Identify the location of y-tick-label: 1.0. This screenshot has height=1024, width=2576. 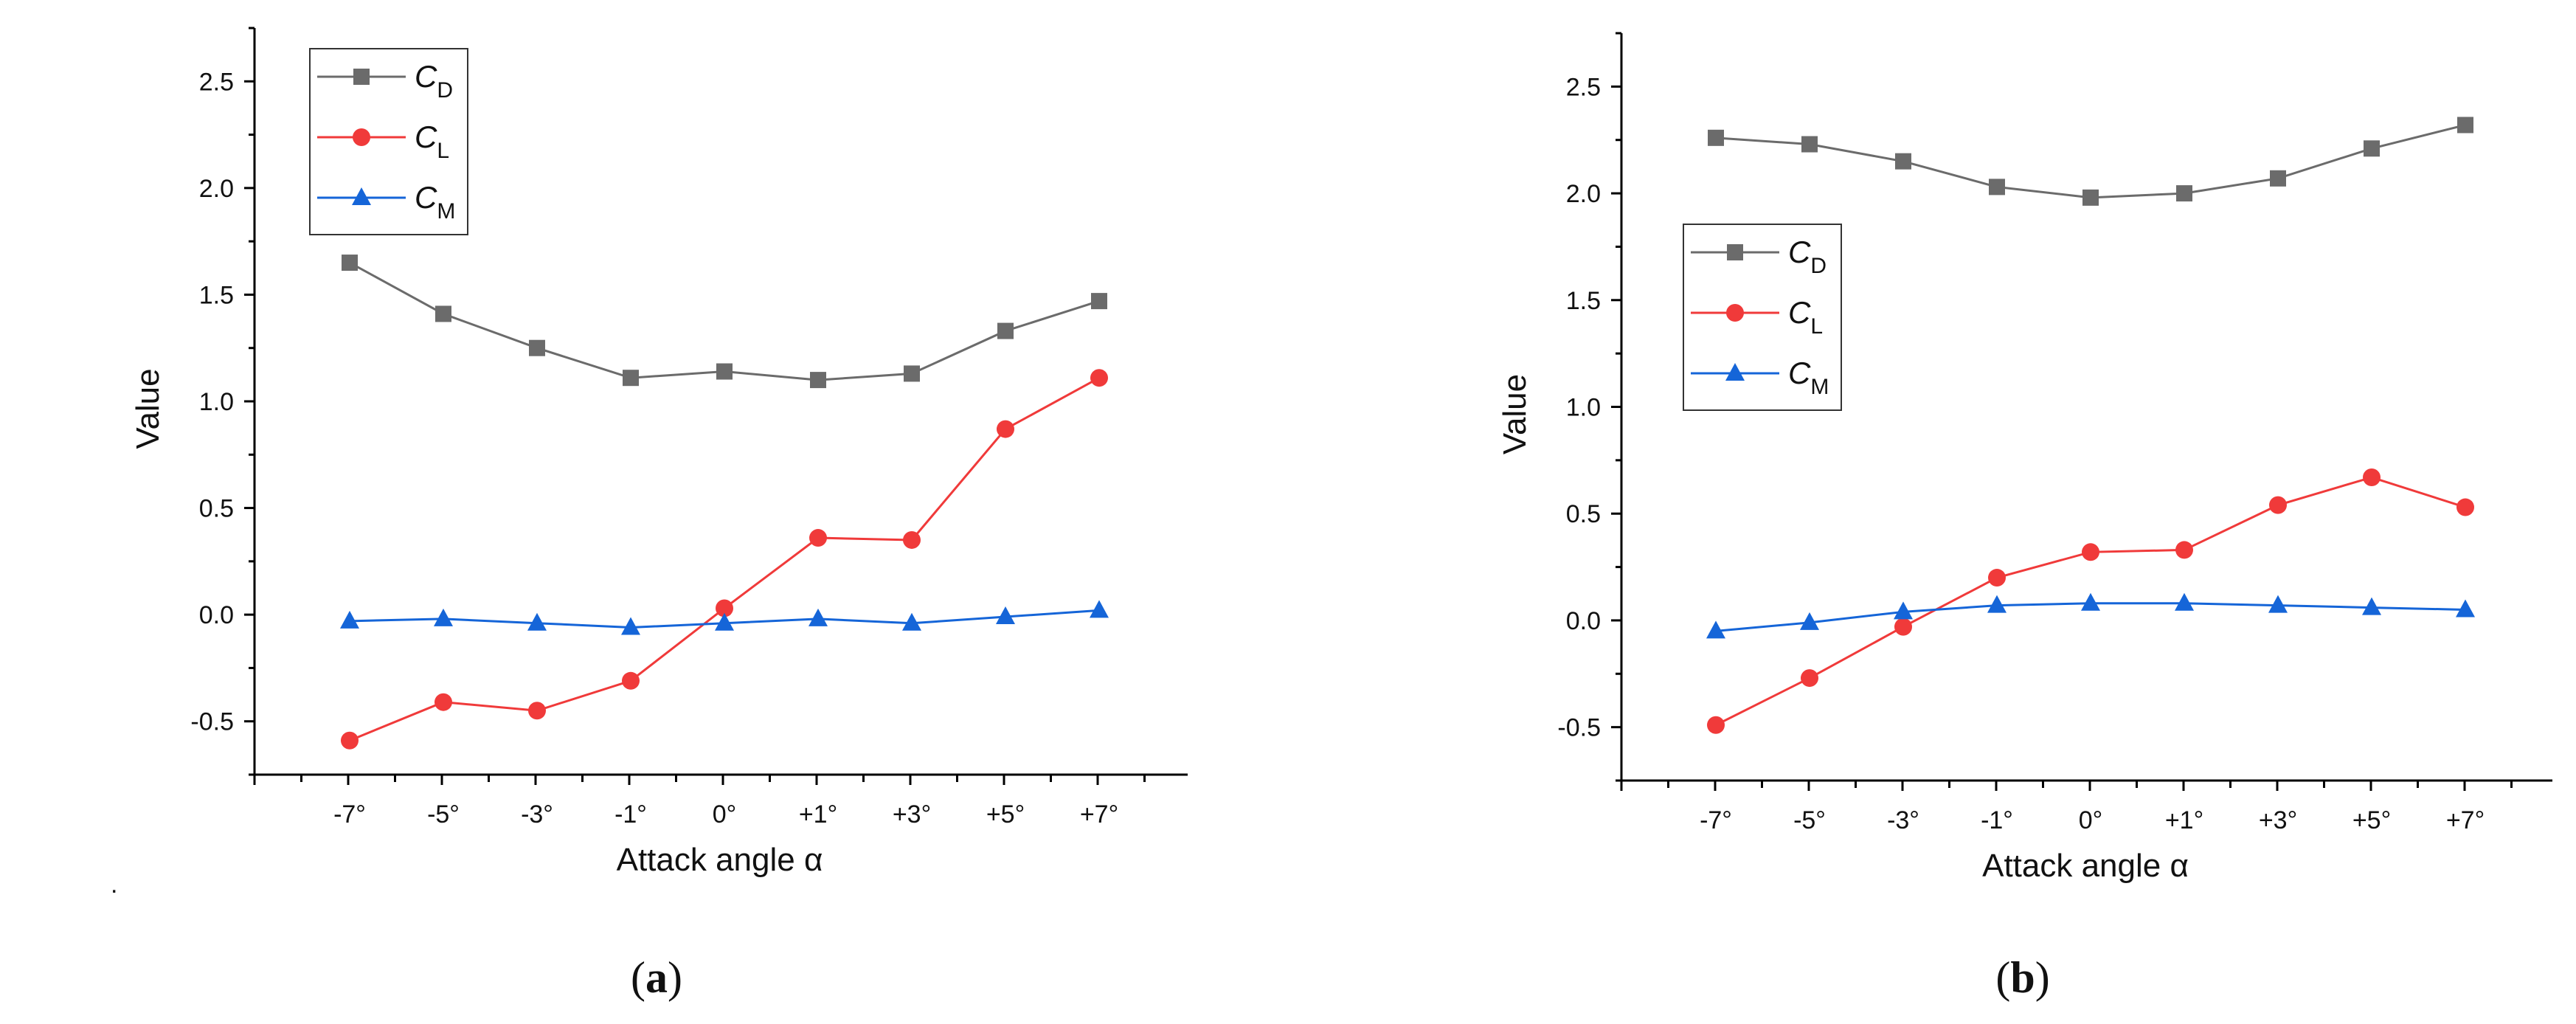
(1584, 408).